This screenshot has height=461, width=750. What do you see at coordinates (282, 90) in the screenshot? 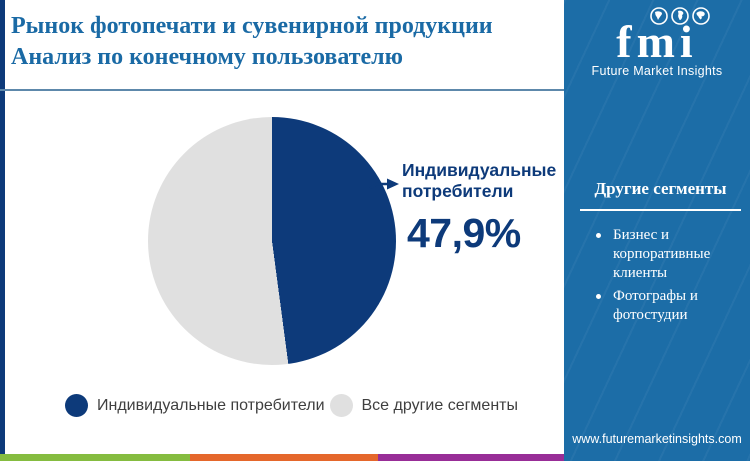
I see `header-divider` at bounding box center [282, 90].